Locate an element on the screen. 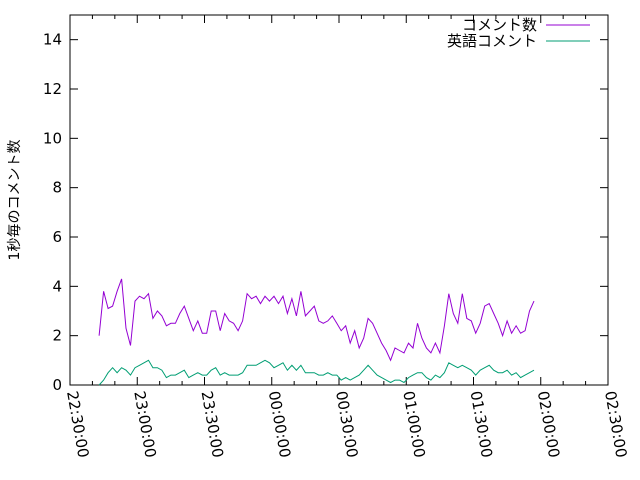  x-tick-label: 00:00:00 is located at coordinates (279, 424).